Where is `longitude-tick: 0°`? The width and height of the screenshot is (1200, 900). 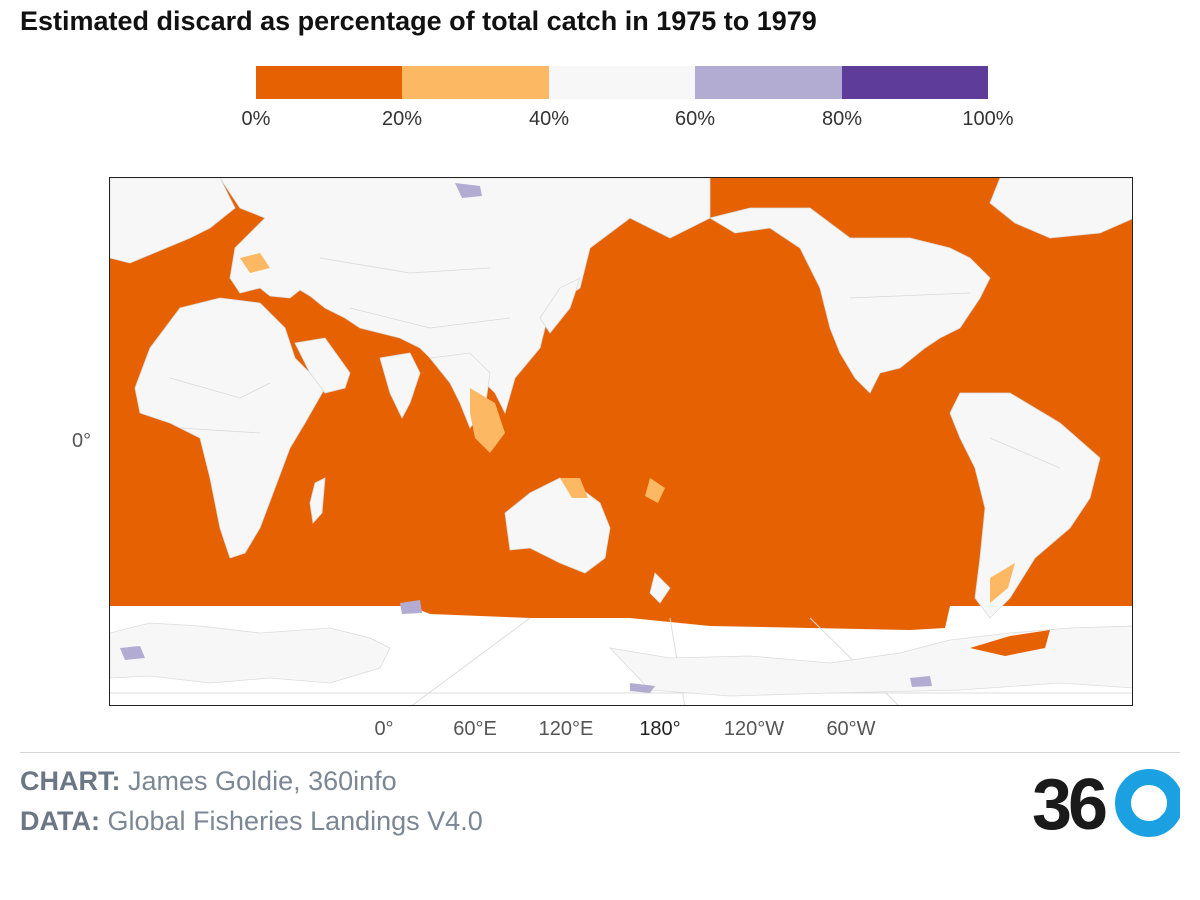
longitude-tick: 0° is located at coordinates (384, 729).